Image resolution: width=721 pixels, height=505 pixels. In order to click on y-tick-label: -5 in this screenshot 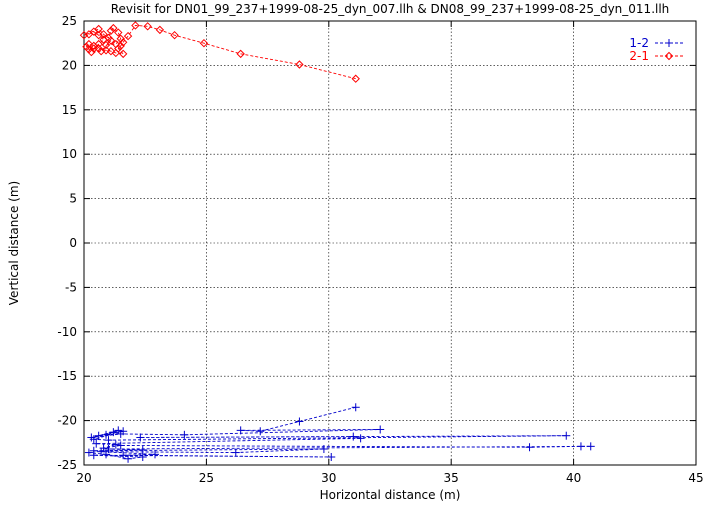, I will do `click(71, 287)`.